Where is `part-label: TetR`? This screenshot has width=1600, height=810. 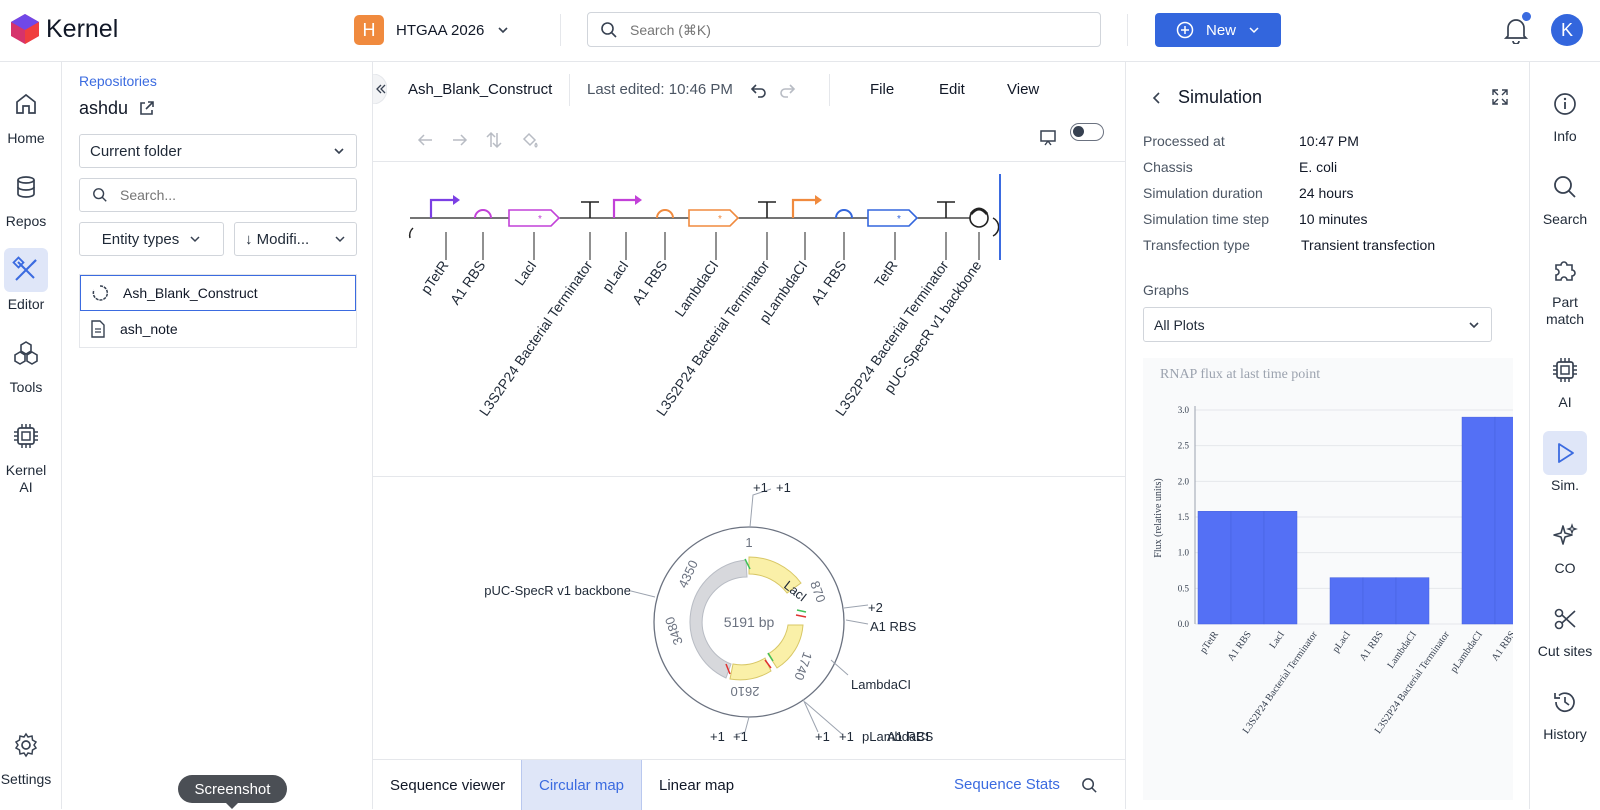
part-label: TetR is located at coordinates (886, 274).